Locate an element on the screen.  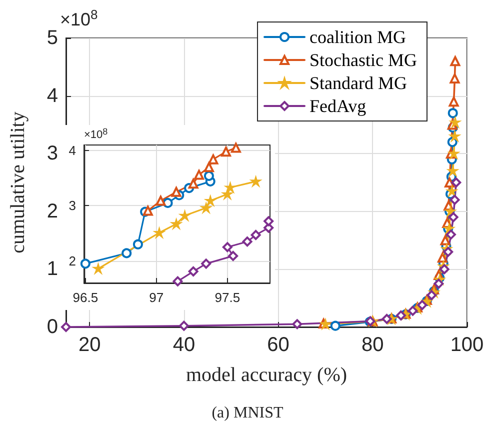
x-tick-label: 100 is located at coordinates (467, 345).